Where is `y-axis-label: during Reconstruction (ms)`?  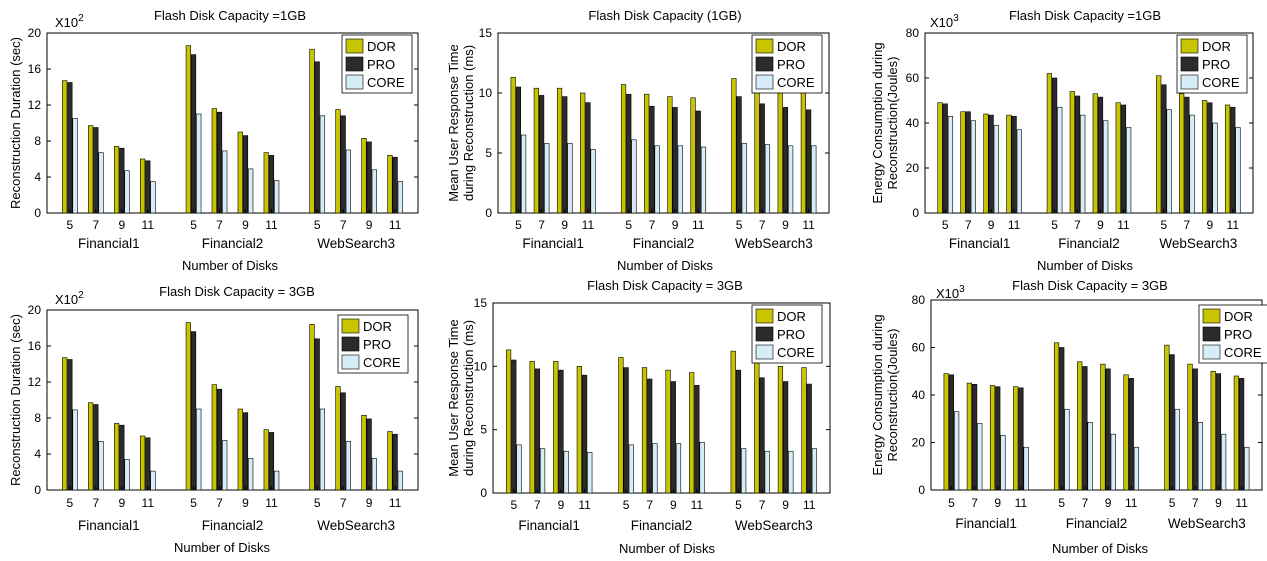 y-axis-label: during Reconstruction (ms) is located at coordinates (468, 398).